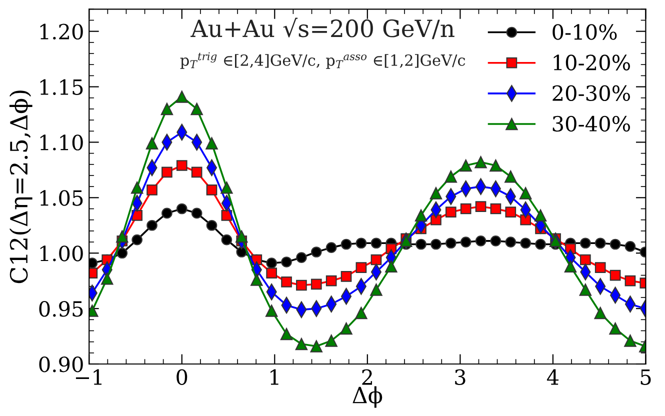 The height and width of the screenshot is (416, 665). What do you see at coordinates (61, 87) in the screenshot?
I see `y-tick-label: 1.15` at bounding box center [61, 87].